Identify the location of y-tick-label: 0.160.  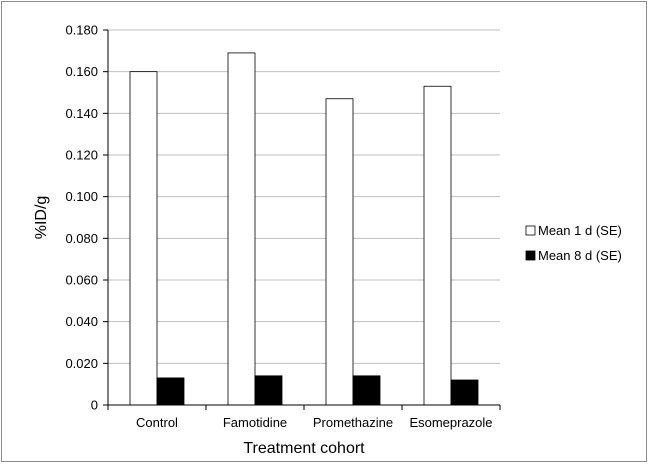
(81, 71).